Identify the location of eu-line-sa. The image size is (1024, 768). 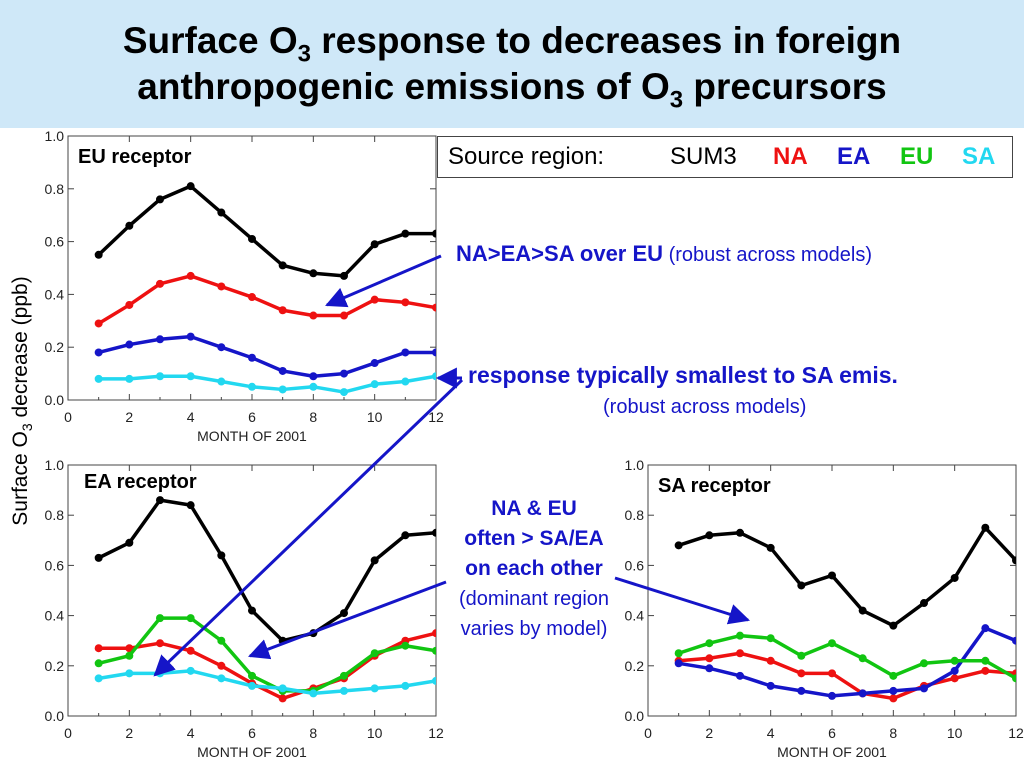
(267, 384).